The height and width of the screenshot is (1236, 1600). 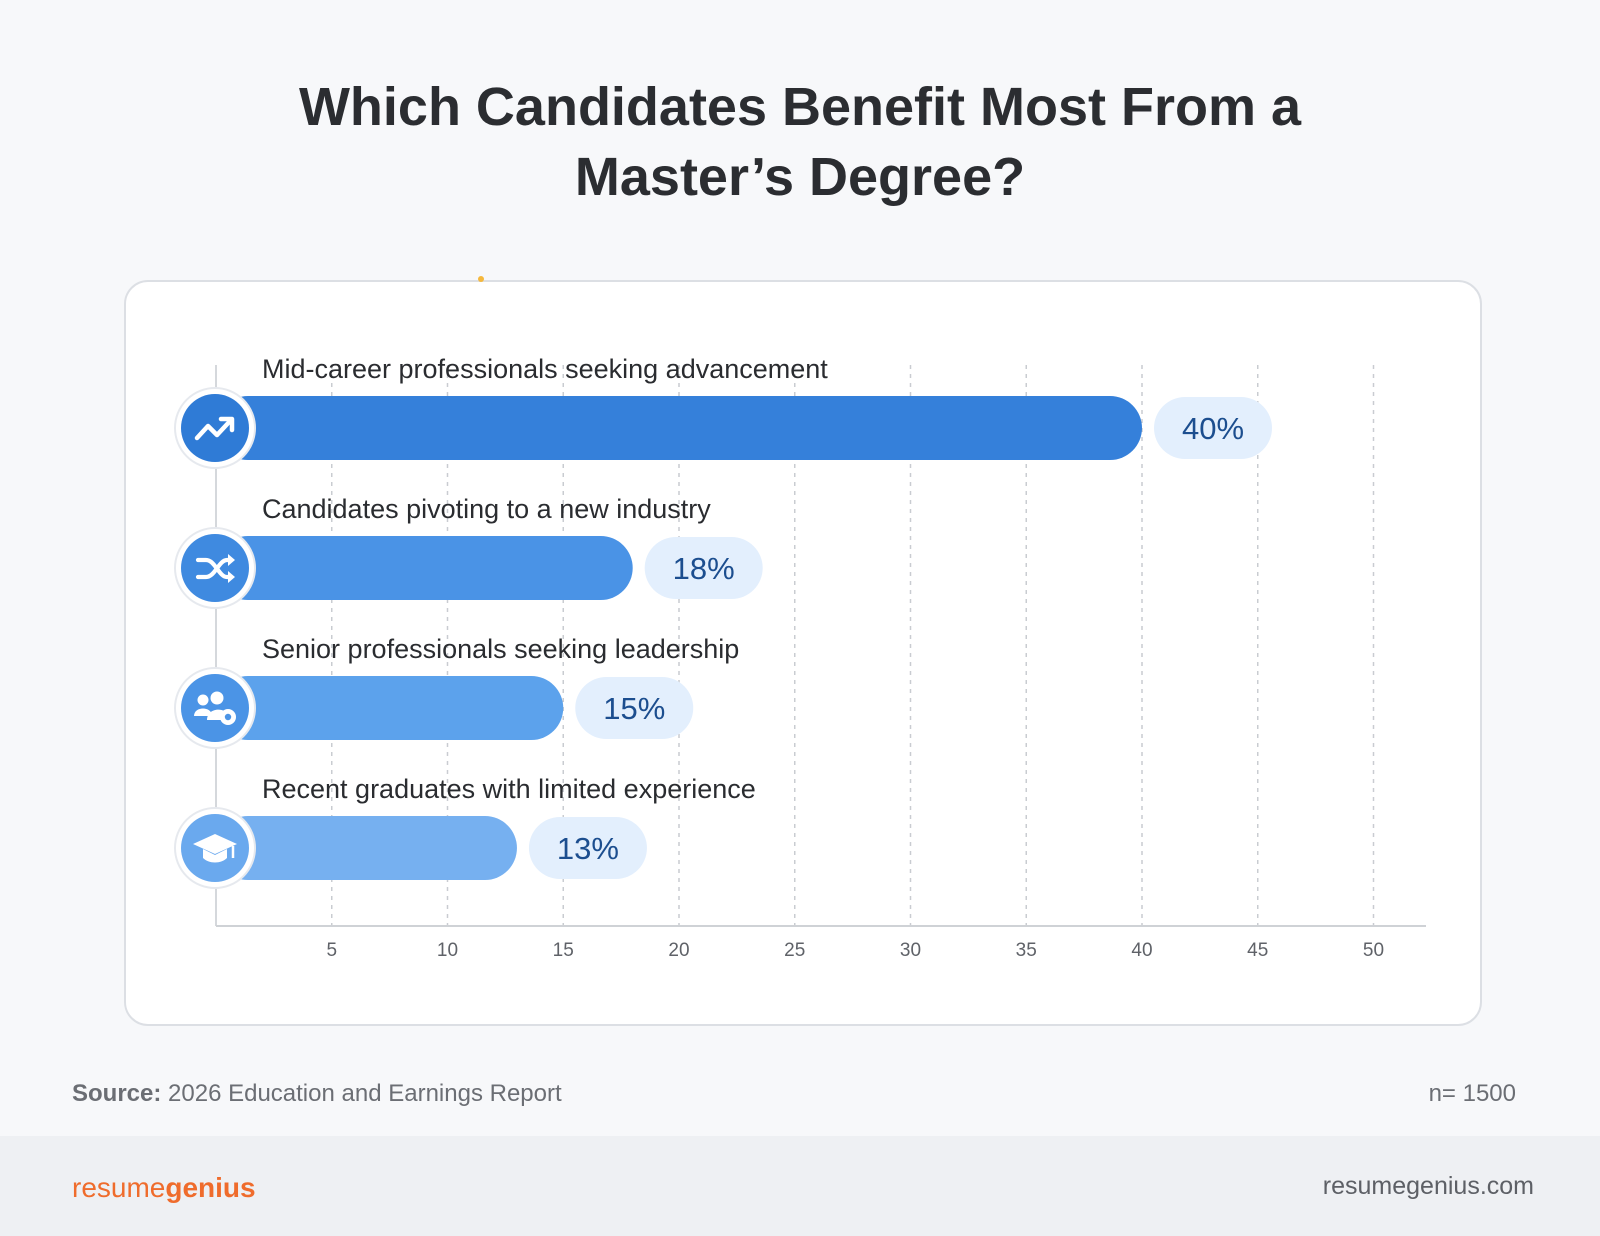 What do you see at coordinates (210, 1187) in the screenshot?
I see `logo-bold-text: genius` at bounding box center [210, 1187].